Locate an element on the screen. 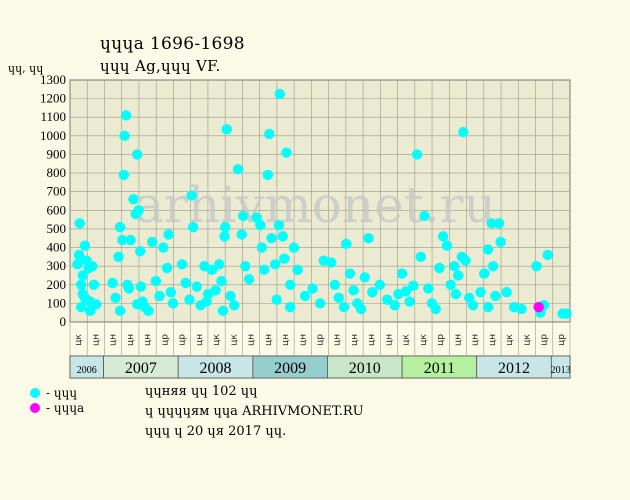 This screenshot has width=630, height=500. y-tick-label: 400 is located at coordinates (57, 247).